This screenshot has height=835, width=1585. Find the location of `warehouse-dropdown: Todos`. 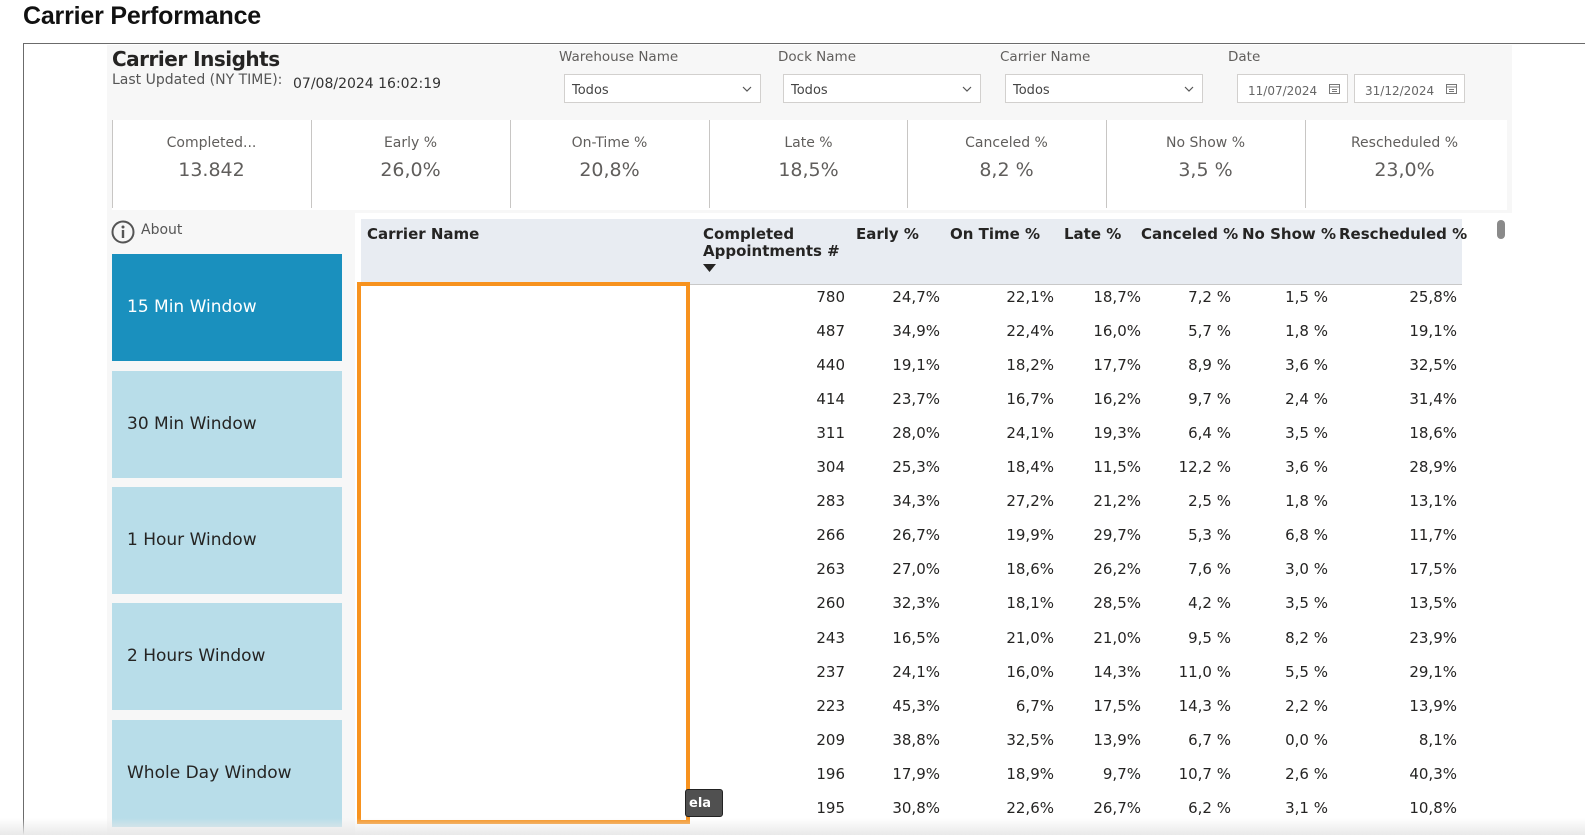

warehouse-dropdown: Todos is located at coordinates (662, 88).